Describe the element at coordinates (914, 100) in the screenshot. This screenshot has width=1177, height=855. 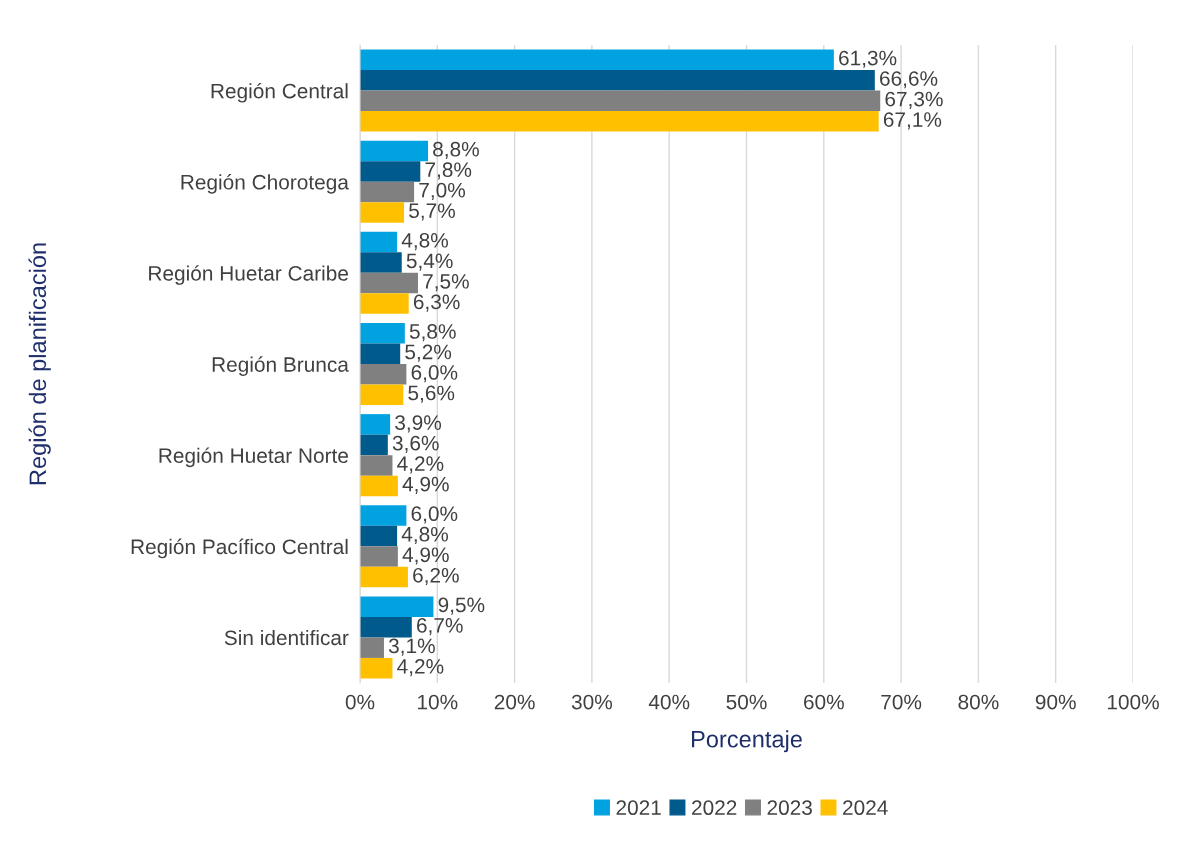
I see `data-label: 67,3%` at that location.